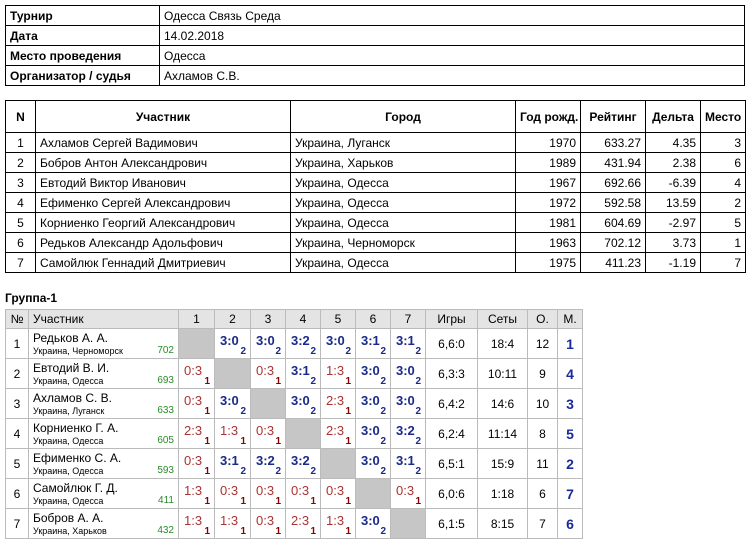  What do you see at coordinates (502, 373) in the screenshot?
I see `sets: 10:11` at bounding box center [502, 373].